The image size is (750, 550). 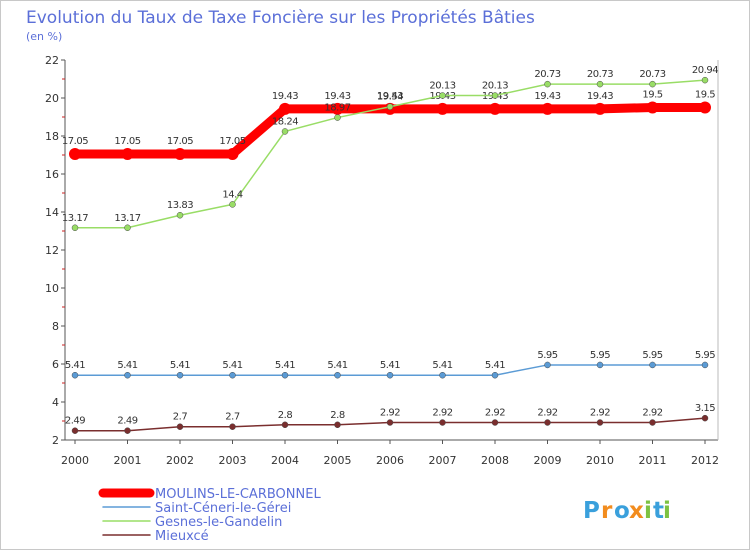 I want to click on data-label: 13.83, so click(x=180, y=205).